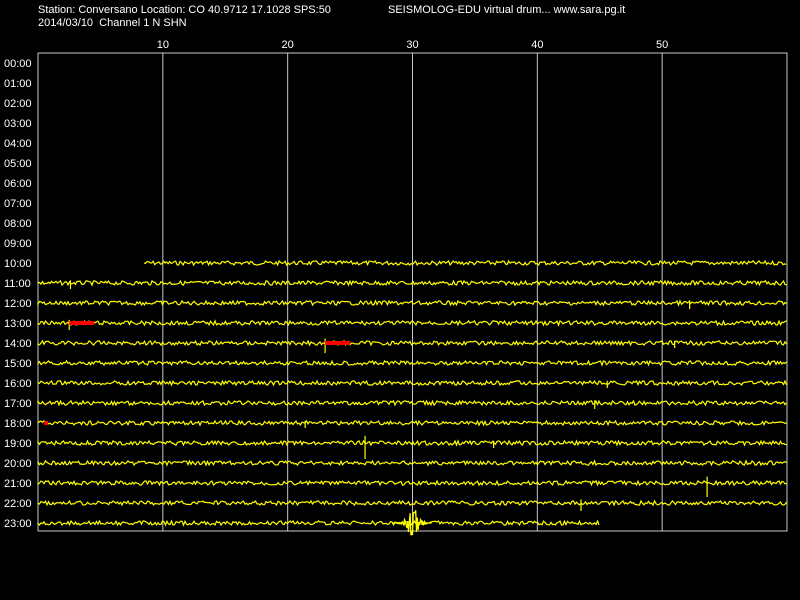 This screenshot has height=600, width=800. I want to click on hour-label: 04:00, so click(18, 144).